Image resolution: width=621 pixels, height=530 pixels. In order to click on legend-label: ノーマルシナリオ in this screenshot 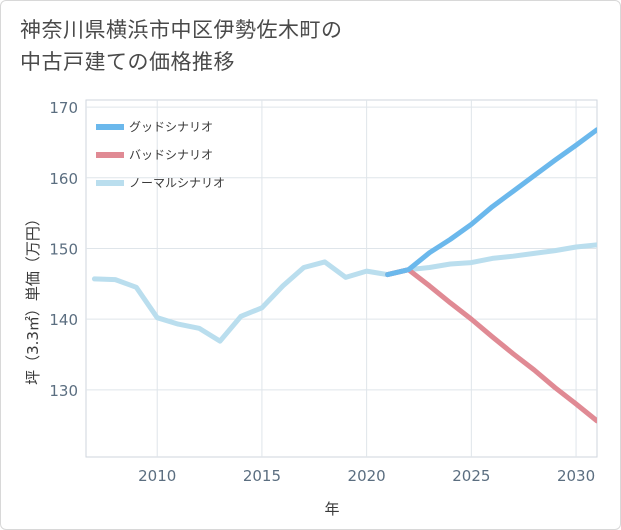, I will do `click(177, 183)`.